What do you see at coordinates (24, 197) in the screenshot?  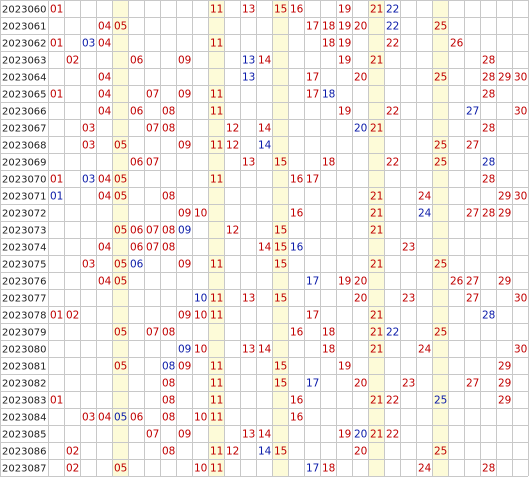 I see `issue: 2023071` at bounding box center [24, 197].